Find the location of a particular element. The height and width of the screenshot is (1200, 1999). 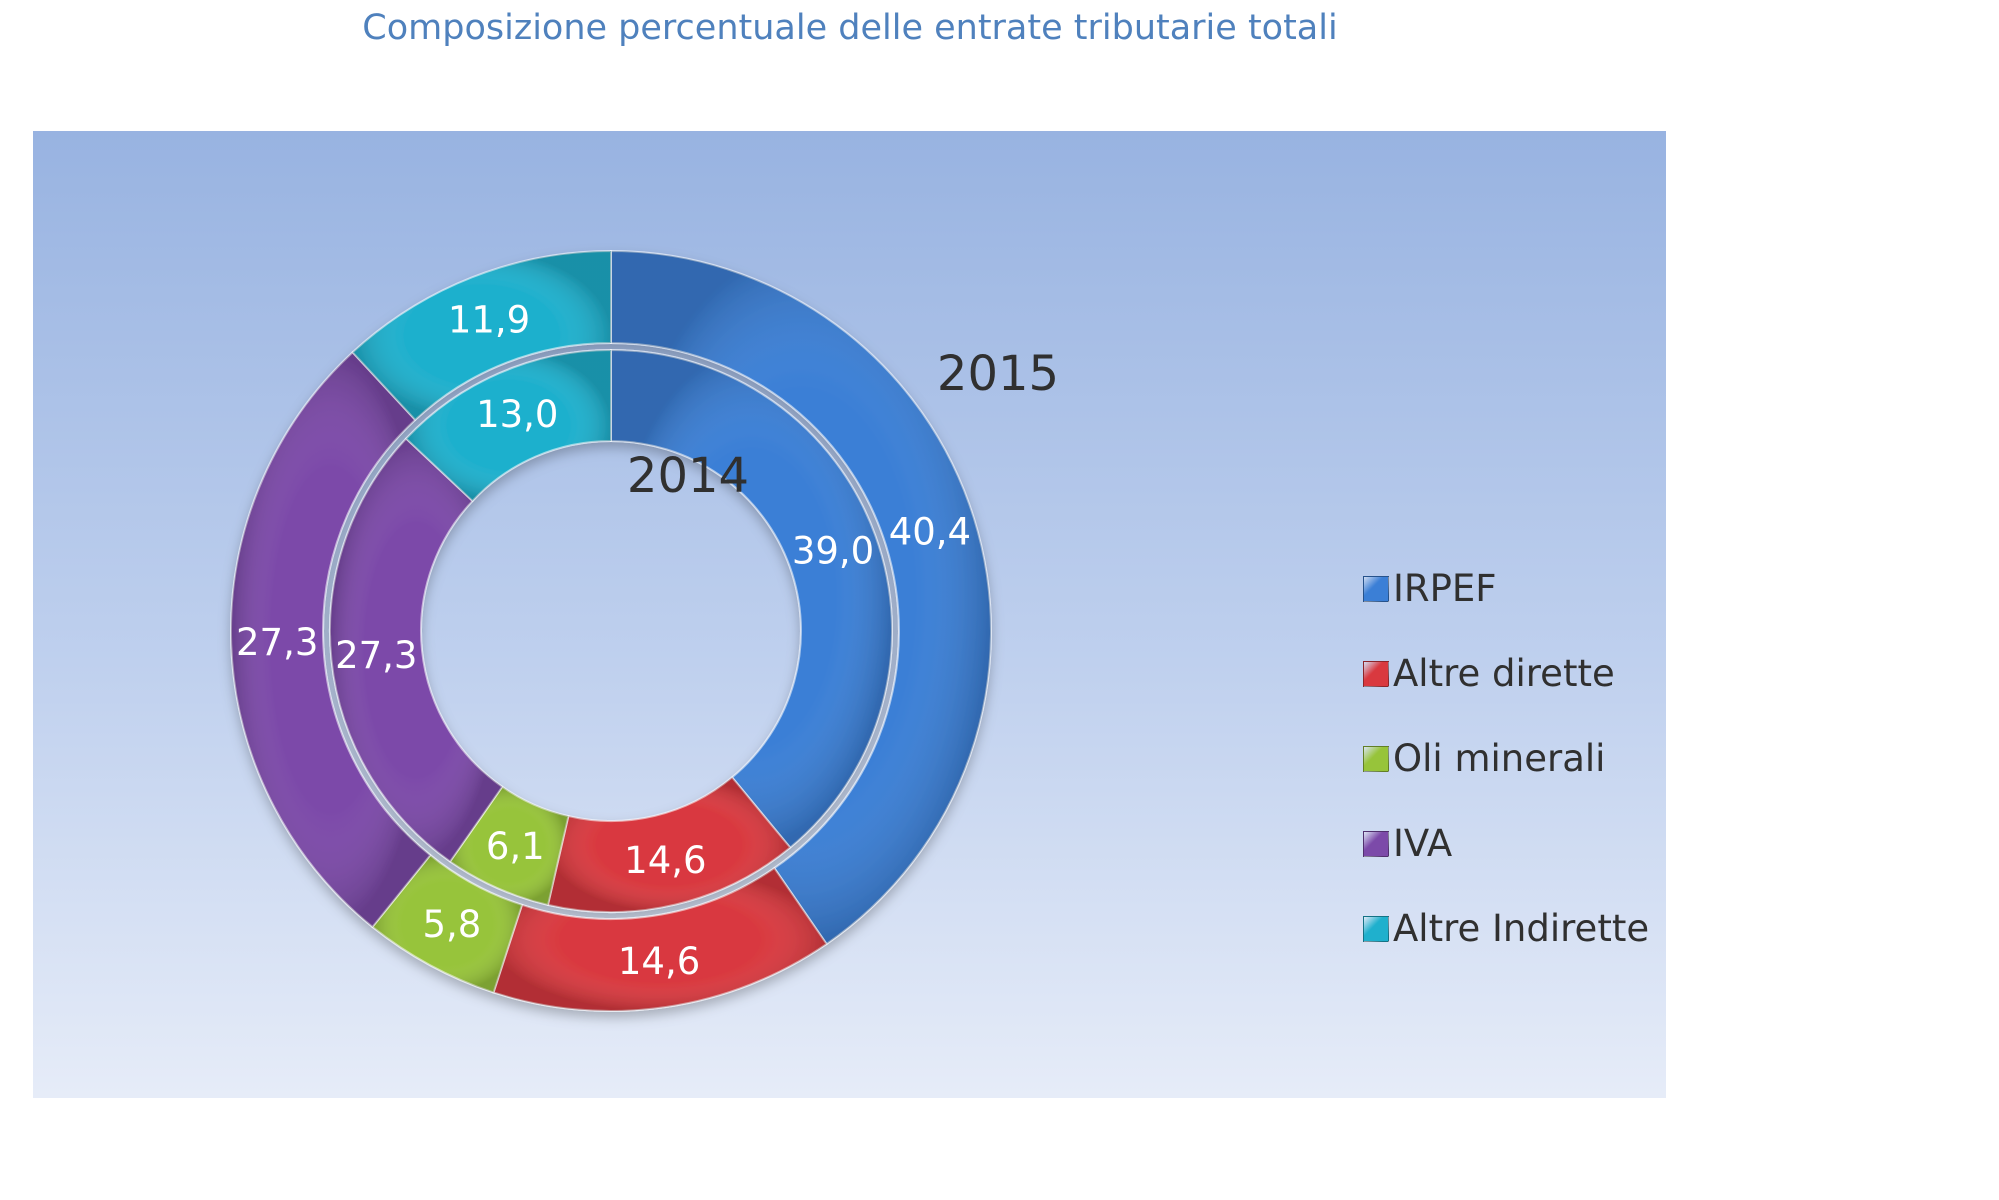

slice-shade-2014-irpef is located at coordinates (751, 599).